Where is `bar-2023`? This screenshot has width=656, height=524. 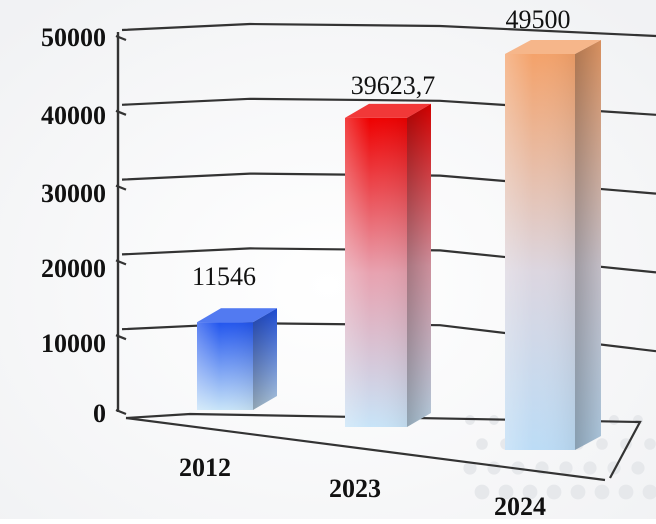 bar-2023 is located at coordinates (388, 265).